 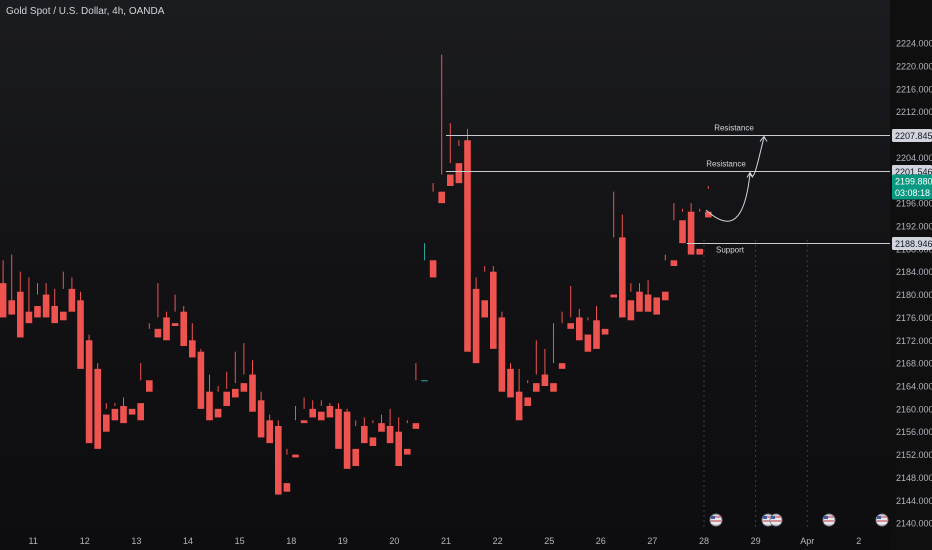 What do you see at coordinates (652, 541) in the screenshot?
I see `x-tick-label: 27` at bounding box center [652, 541].